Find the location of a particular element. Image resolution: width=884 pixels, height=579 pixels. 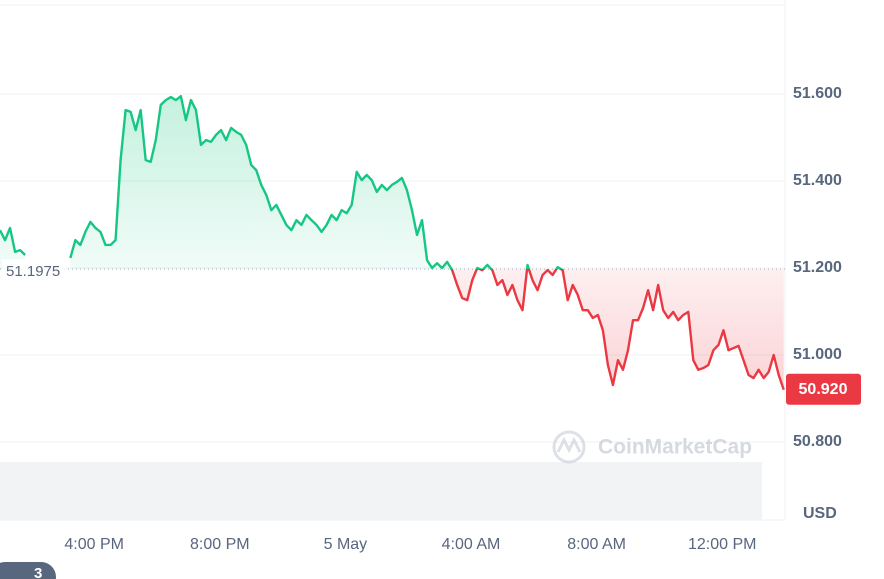

x-tick-label: 8:00 AM is located at coordinates (596, 544).